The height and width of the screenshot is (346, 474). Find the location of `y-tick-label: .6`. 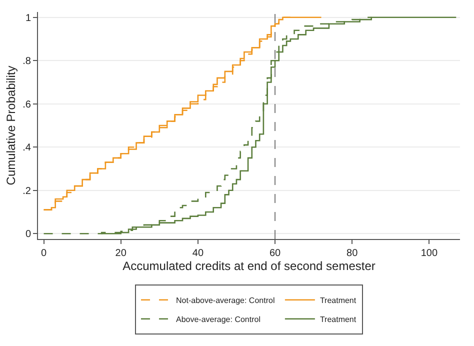

y-tick-label: .6 is located at coordinates (27, 104).